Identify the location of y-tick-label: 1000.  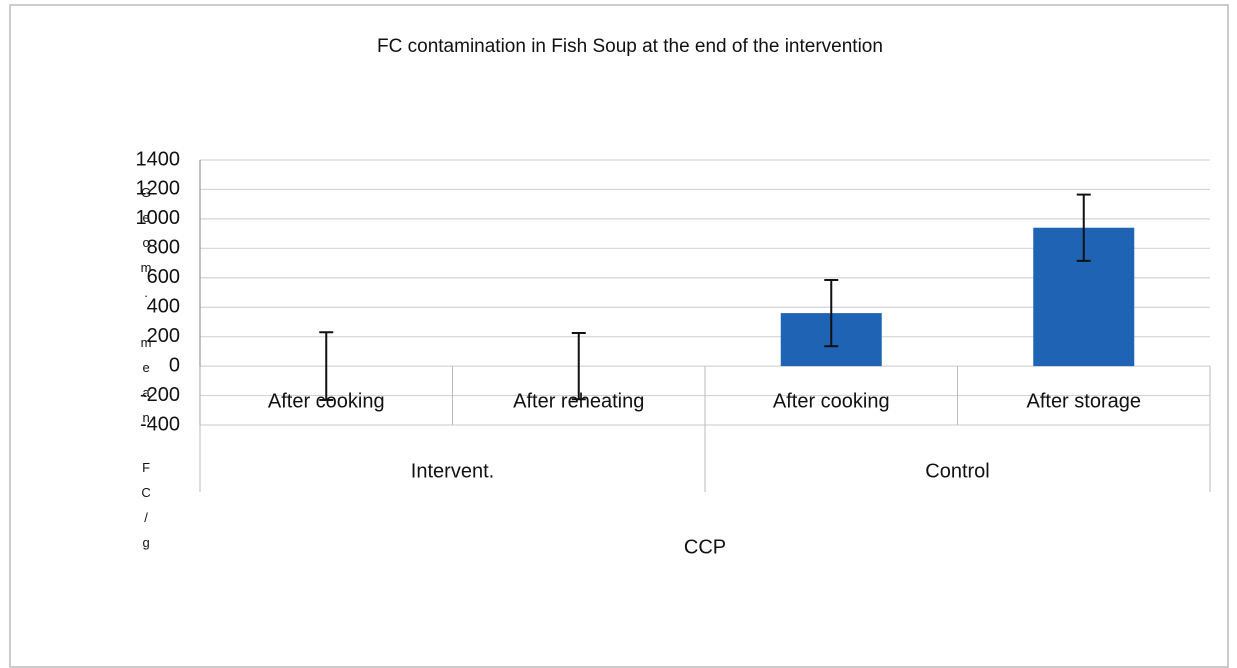
(158, 218).